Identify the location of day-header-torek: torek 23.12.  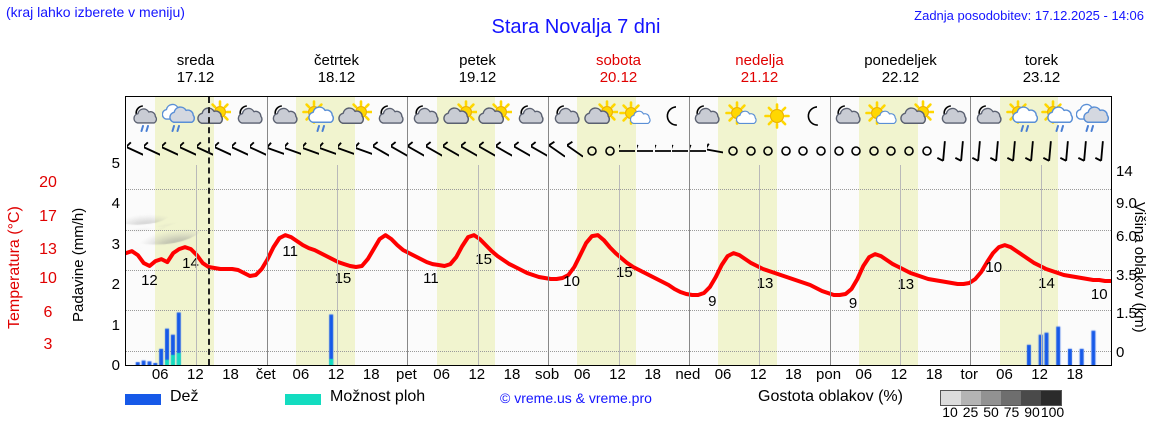
(1041, 70).